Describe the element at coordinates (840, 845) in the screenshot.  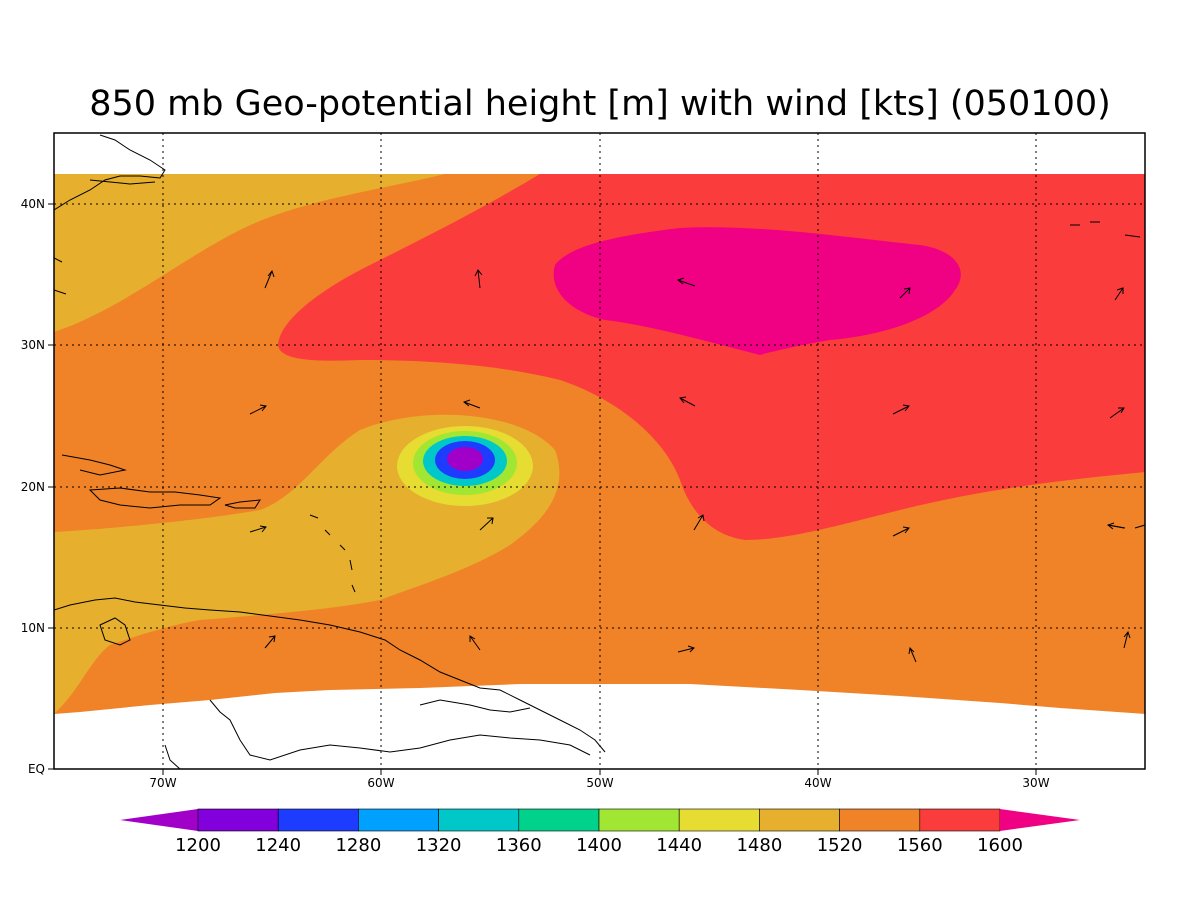
I see `colorbar-label: 1520` at that location.